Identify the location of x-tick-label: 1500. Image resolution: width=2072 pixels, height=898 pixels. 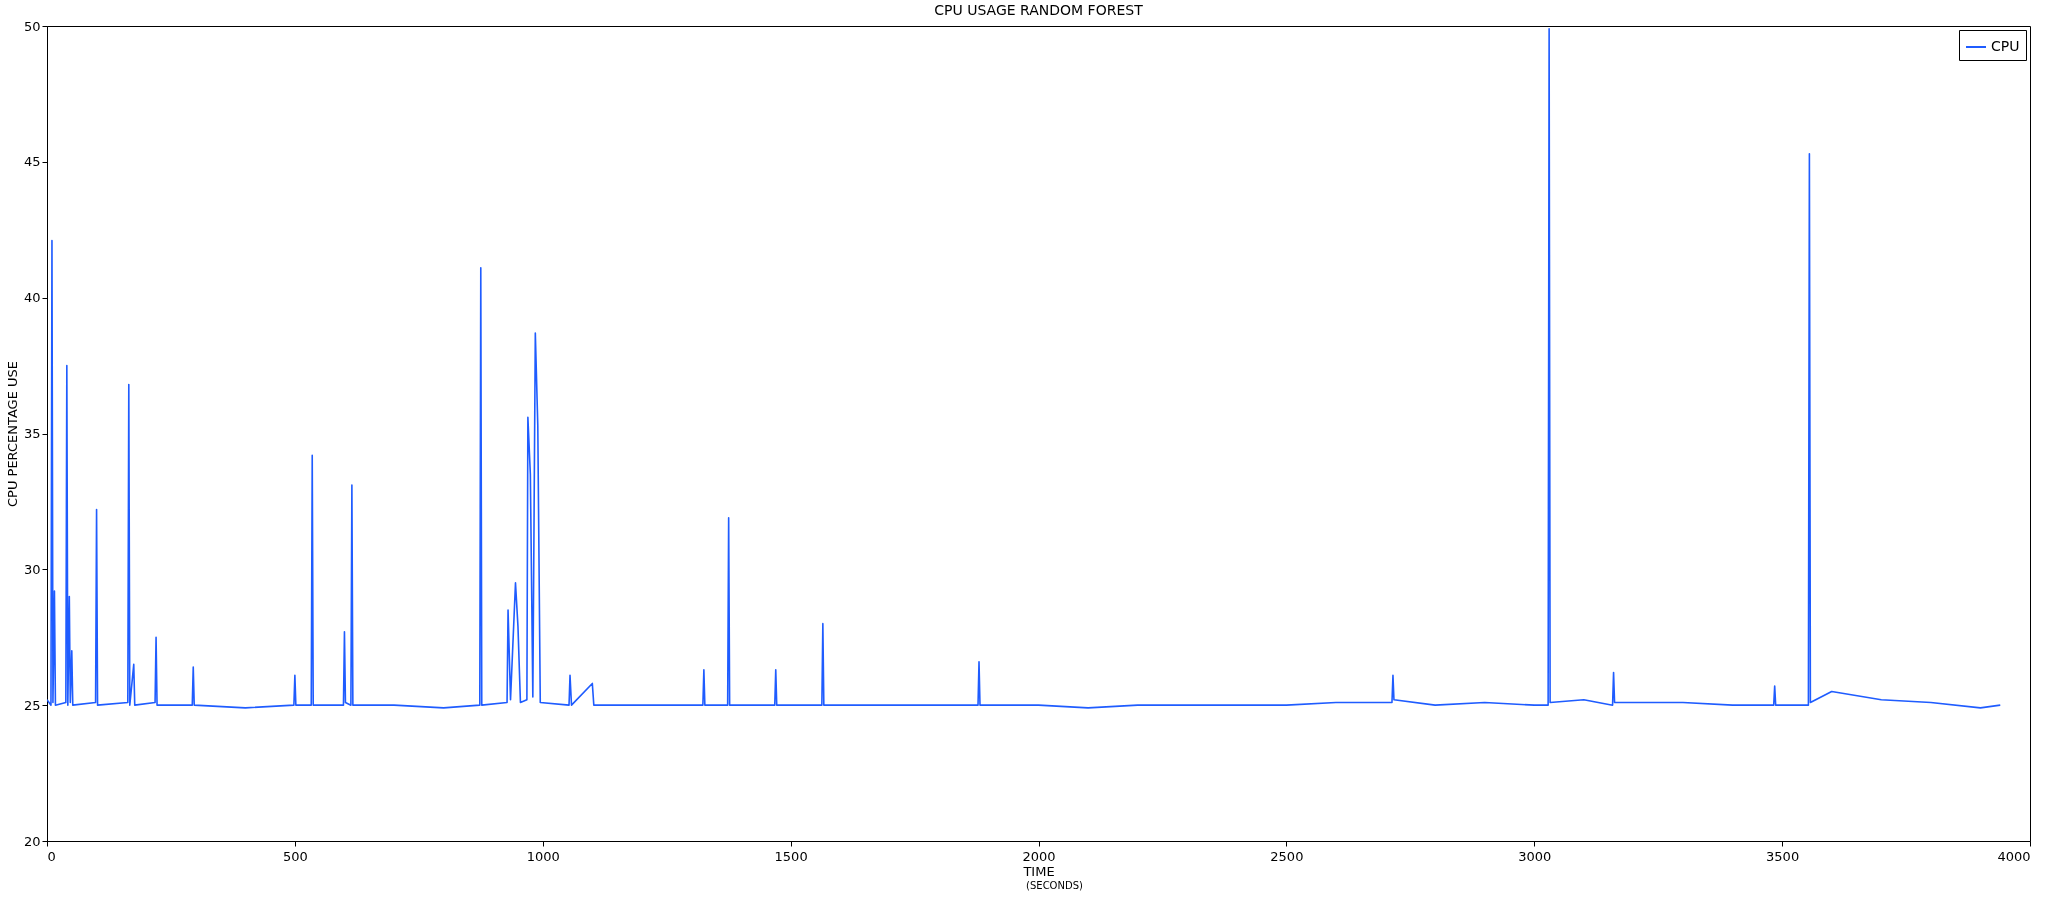
(791, 856).